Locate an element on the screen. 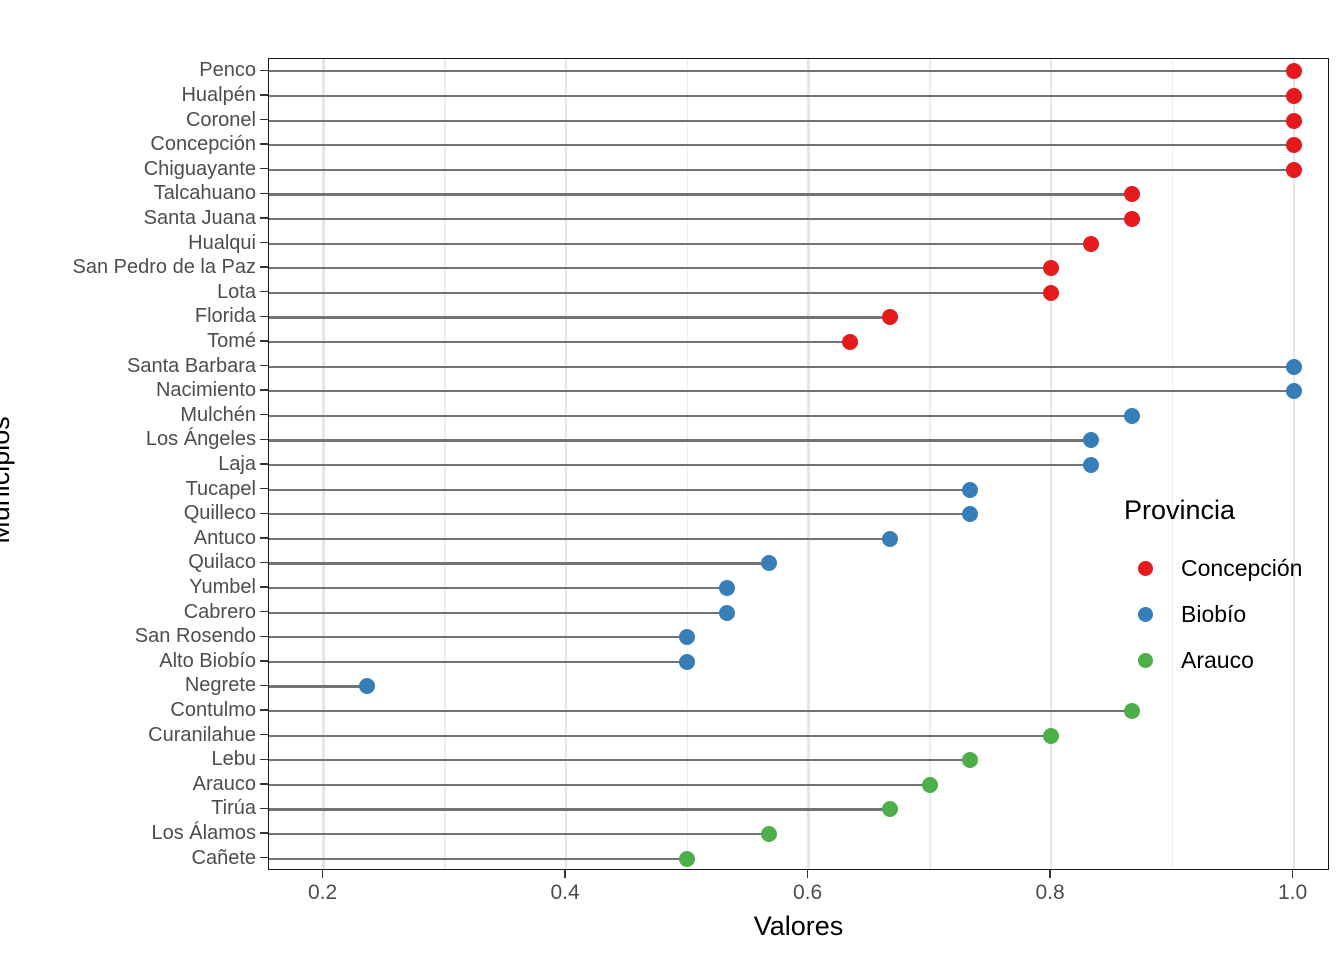 This screenshot has height=960, width=1344. y-axis-tick-label: Penco is located at coordinates (227, 70).